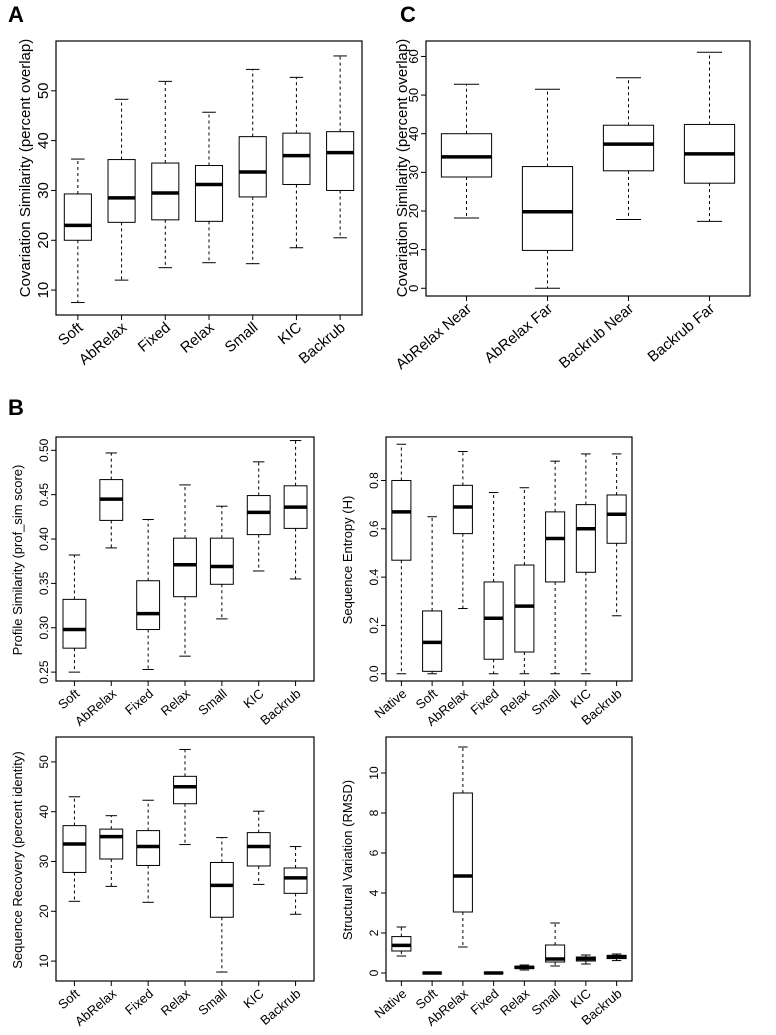 This screenshot has width=776, height=1035. Describe the element at coordinates (596, 336) in the screenshot. I see `chart-c-xtick-label: Backrub Near` at that location.